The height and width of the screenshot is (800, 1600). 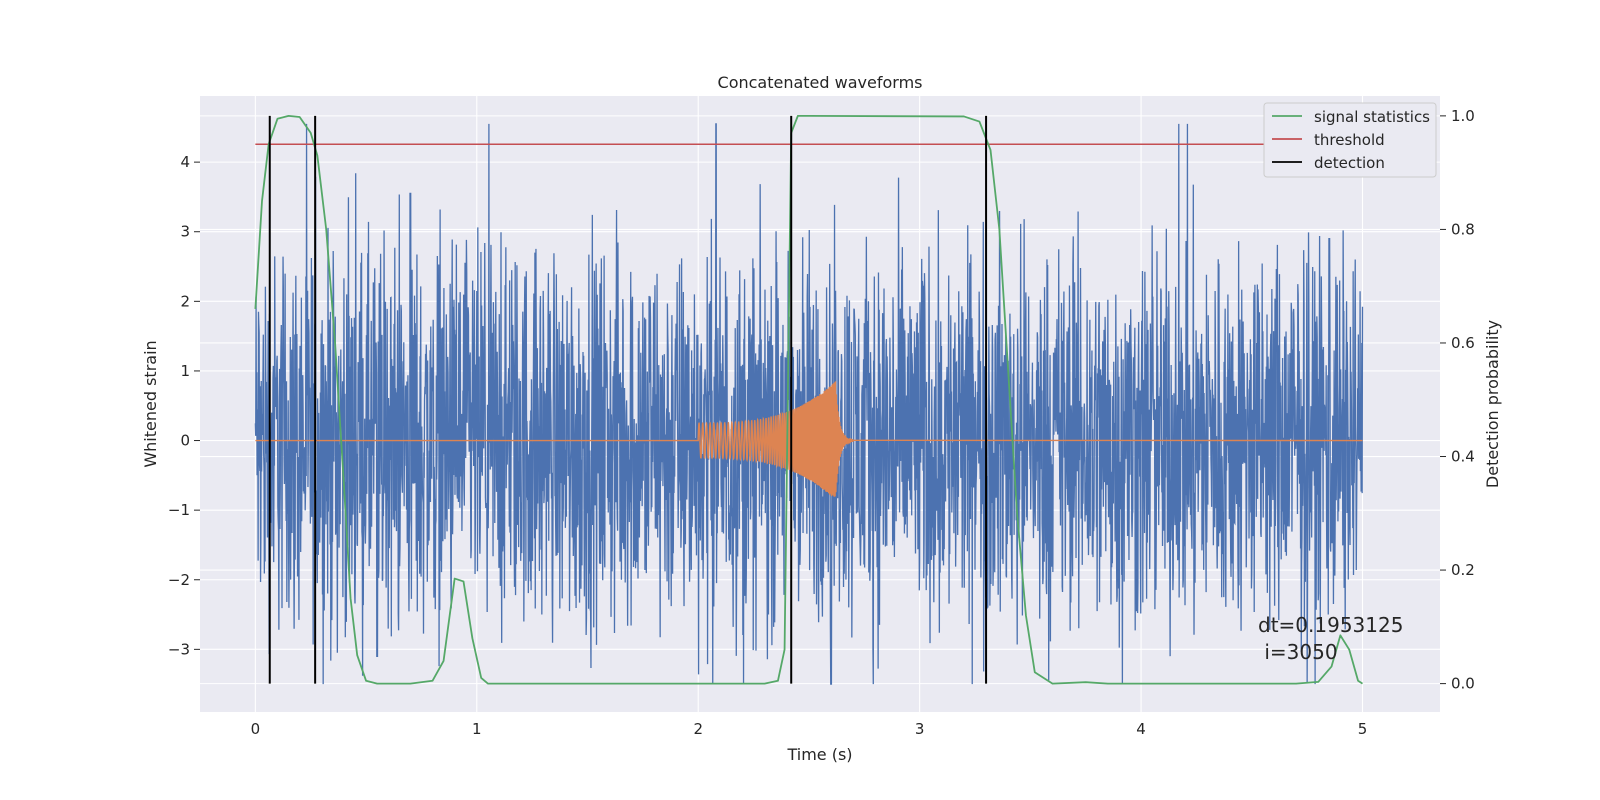 What do you see at coordinates (1463, 570) in the screenshot?
I see `y2-tick-label: 0.2` at bounding box center [1463, 570].